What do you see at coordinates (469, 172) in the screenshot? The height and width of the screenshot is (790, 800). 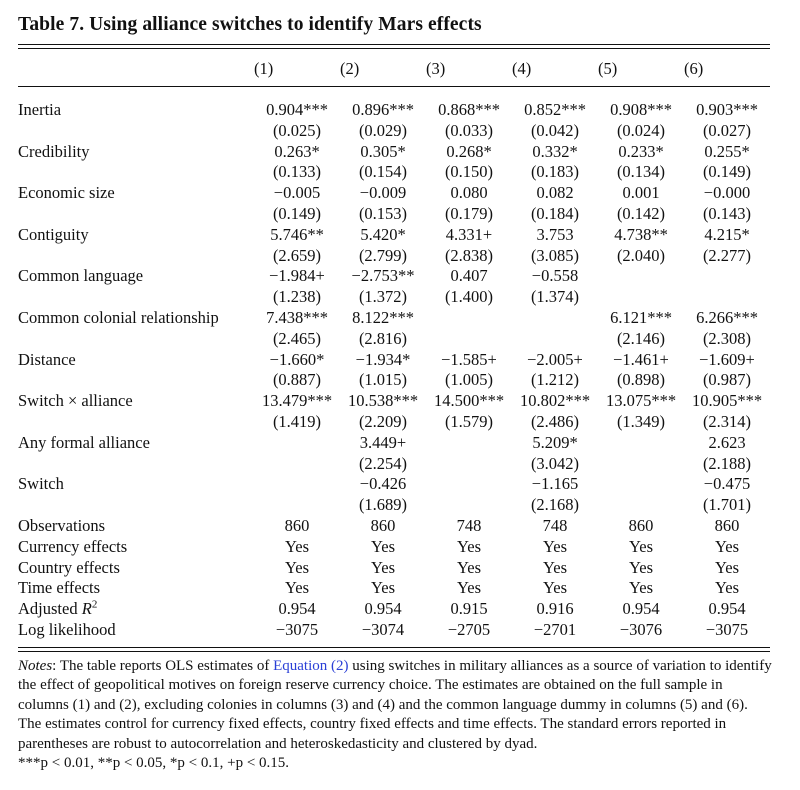 I see `std-error-cell: (0.150)` at bounding box center [469, 172].